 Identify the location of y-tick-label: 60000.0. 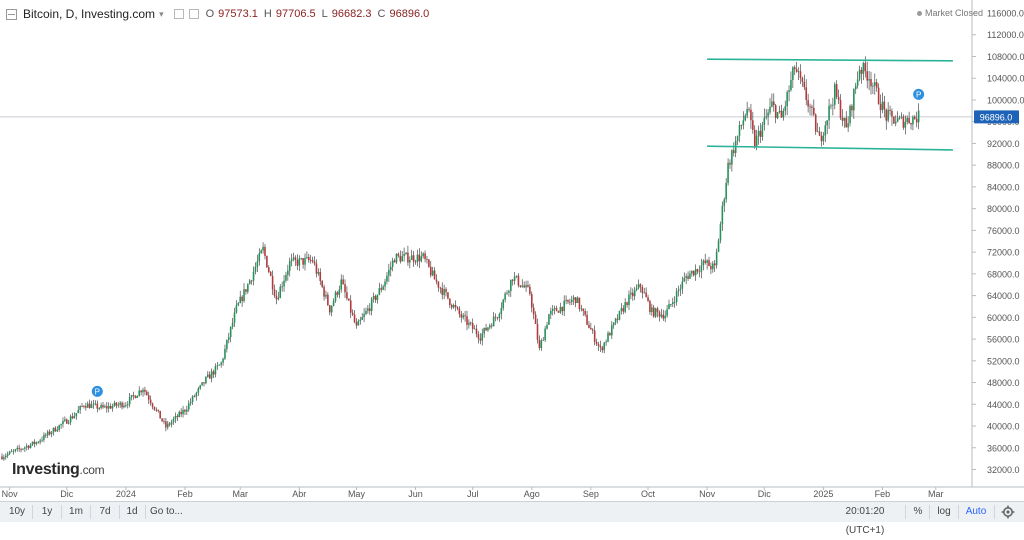
(1003, 318).